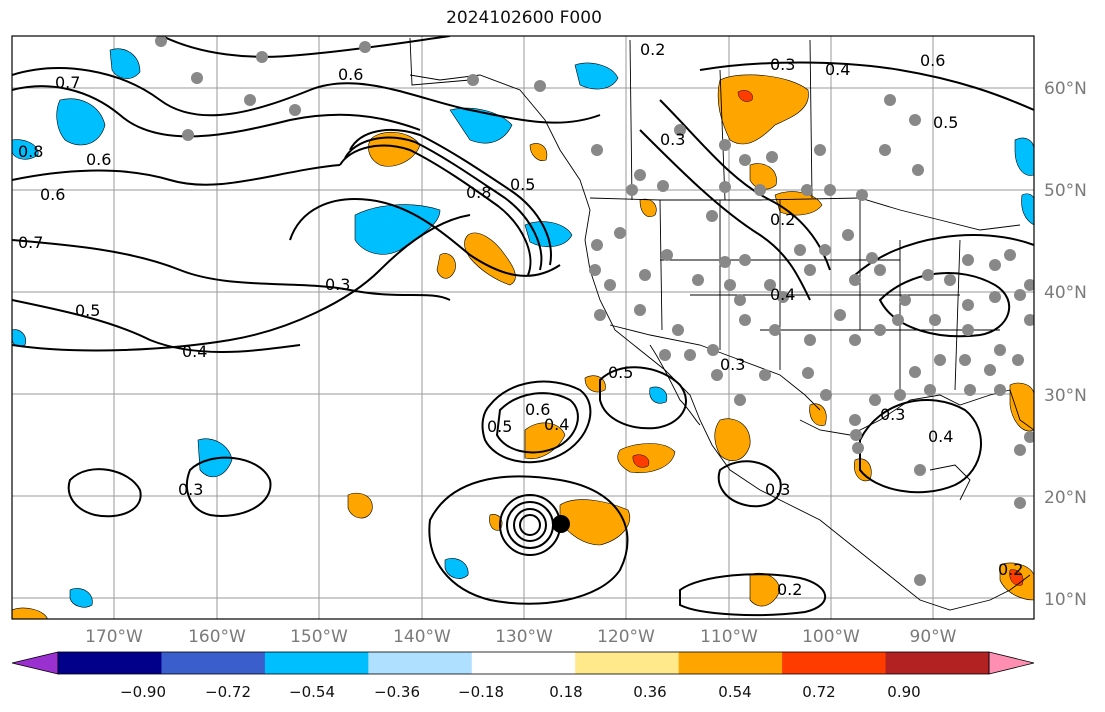 This screenshot has height=712, width=1105. Describe the element at coordinates (729, 637) in the screenshot. I see `lon-label: 110°W` at that location.